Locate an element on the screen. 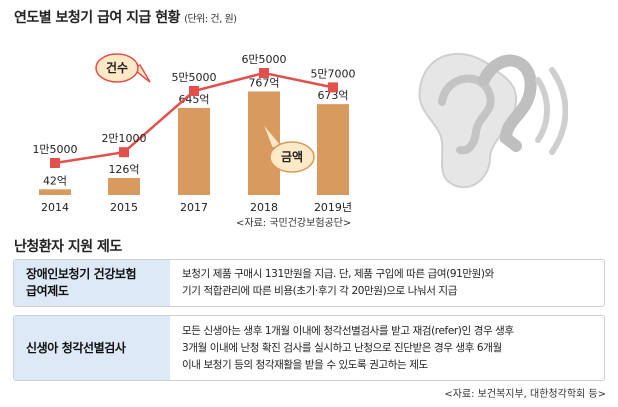  row-label-line: 급여제도 is located at coordinates (47, 291).